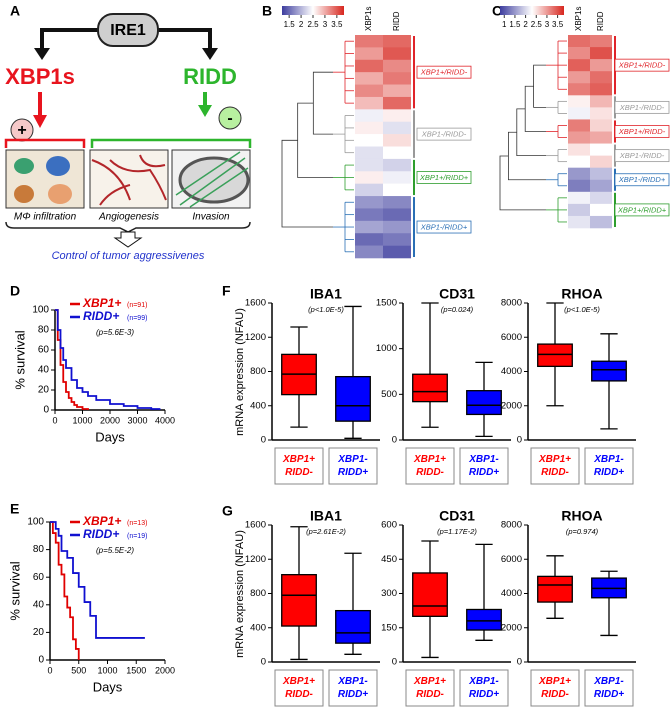 The height and width of the screenshot is (710, 671). What do you see at coordinates (24, 194) in the screenshot?
I see `cell` at bounding box center [24, 194].